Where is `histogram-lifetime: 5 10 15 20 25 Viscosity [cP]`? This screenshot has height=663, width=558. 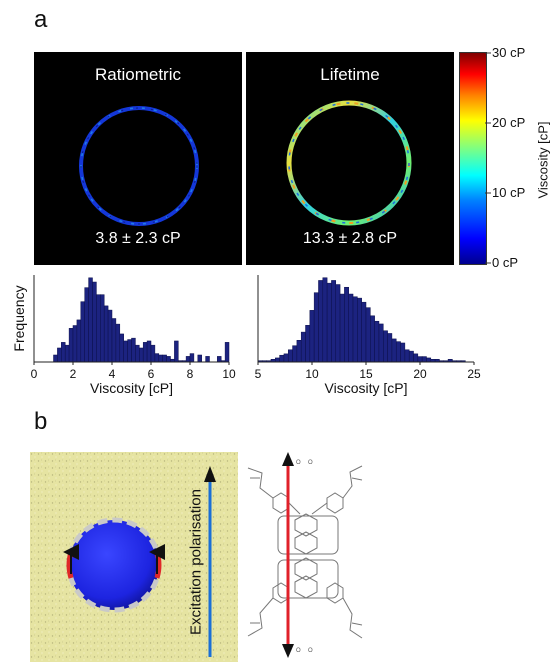
histogram-lifetime: 5 10 15 20 25 Viscosity [cP] is located at coordinates (368, 335).